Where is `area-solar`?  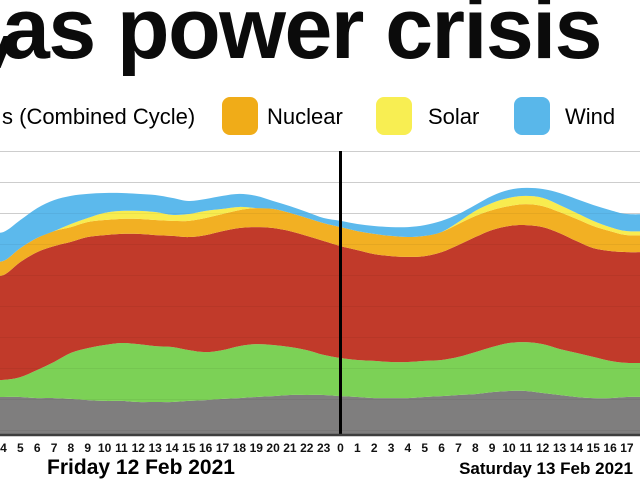
area-solar is located at coordinates (320, 228).